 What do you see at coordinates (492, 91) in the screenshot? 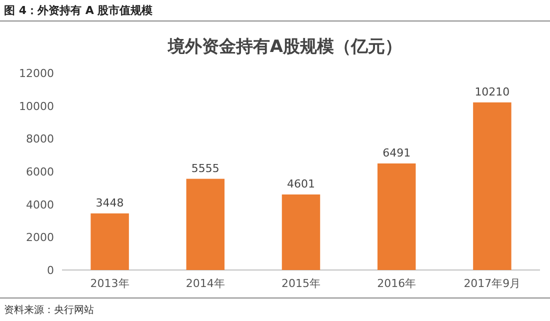
I see `data-label: 10210` at bounding box center [492, 91].